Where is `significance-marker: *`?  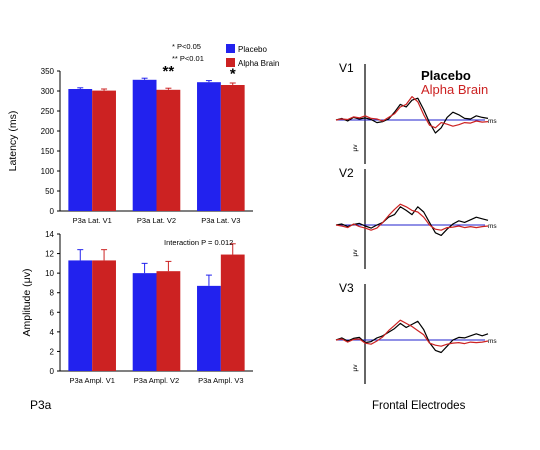 significance-marker: * is located at coordinates (233, 74).